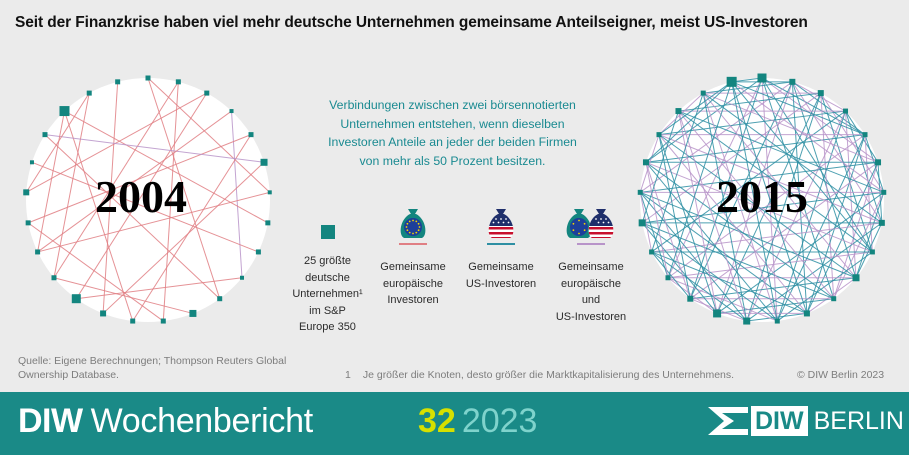 This screenshot has height=455, width=909. I want to click on legend-label: deutsche, so click(327, 277).